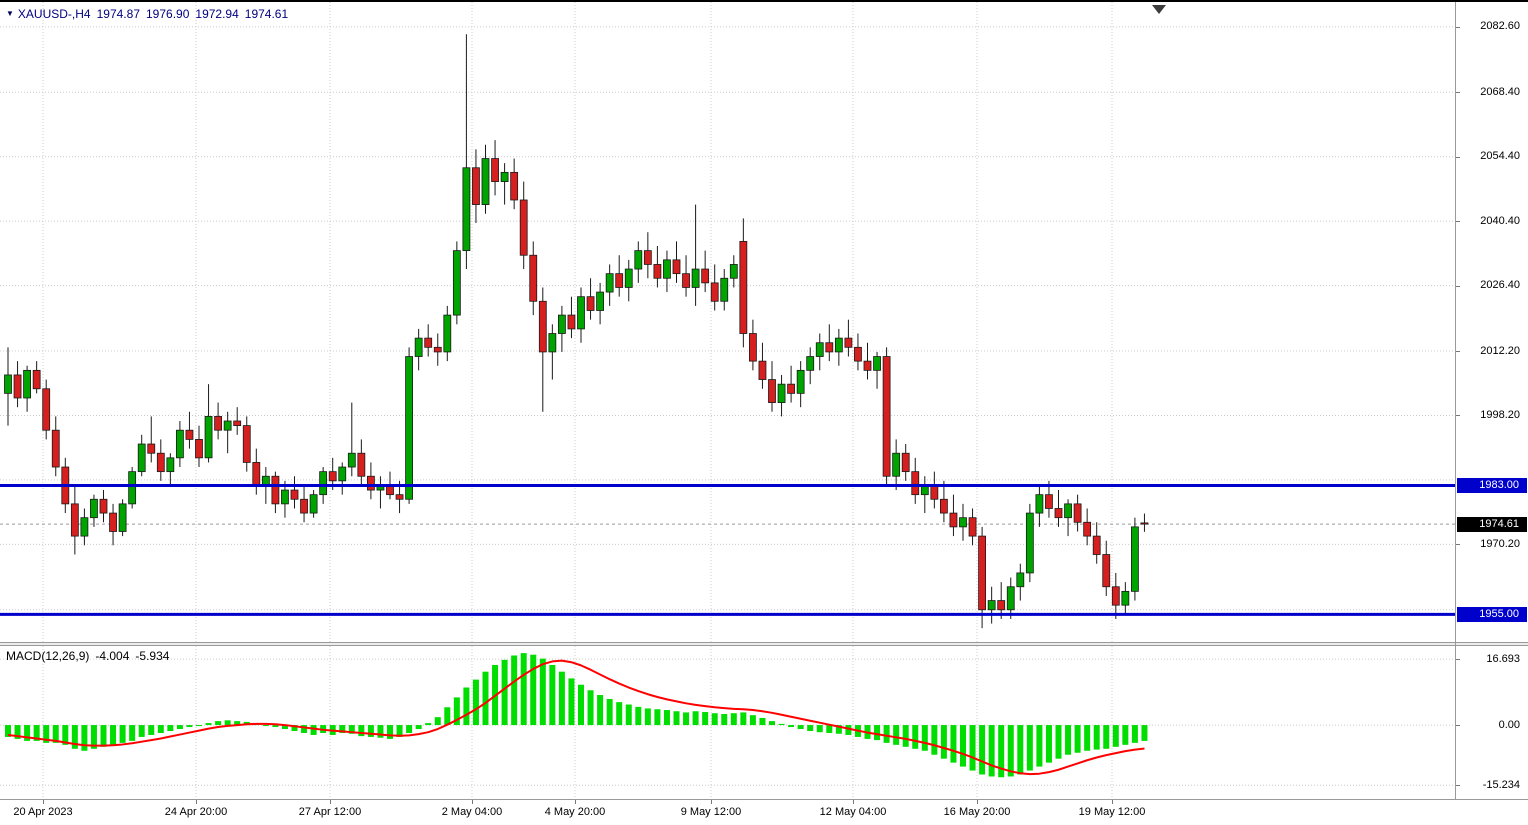  What do you see at coordinates (1492, 485) in the screenshot?
I see `level-price-label: 1983.00` at bounding box center [1492, 485].